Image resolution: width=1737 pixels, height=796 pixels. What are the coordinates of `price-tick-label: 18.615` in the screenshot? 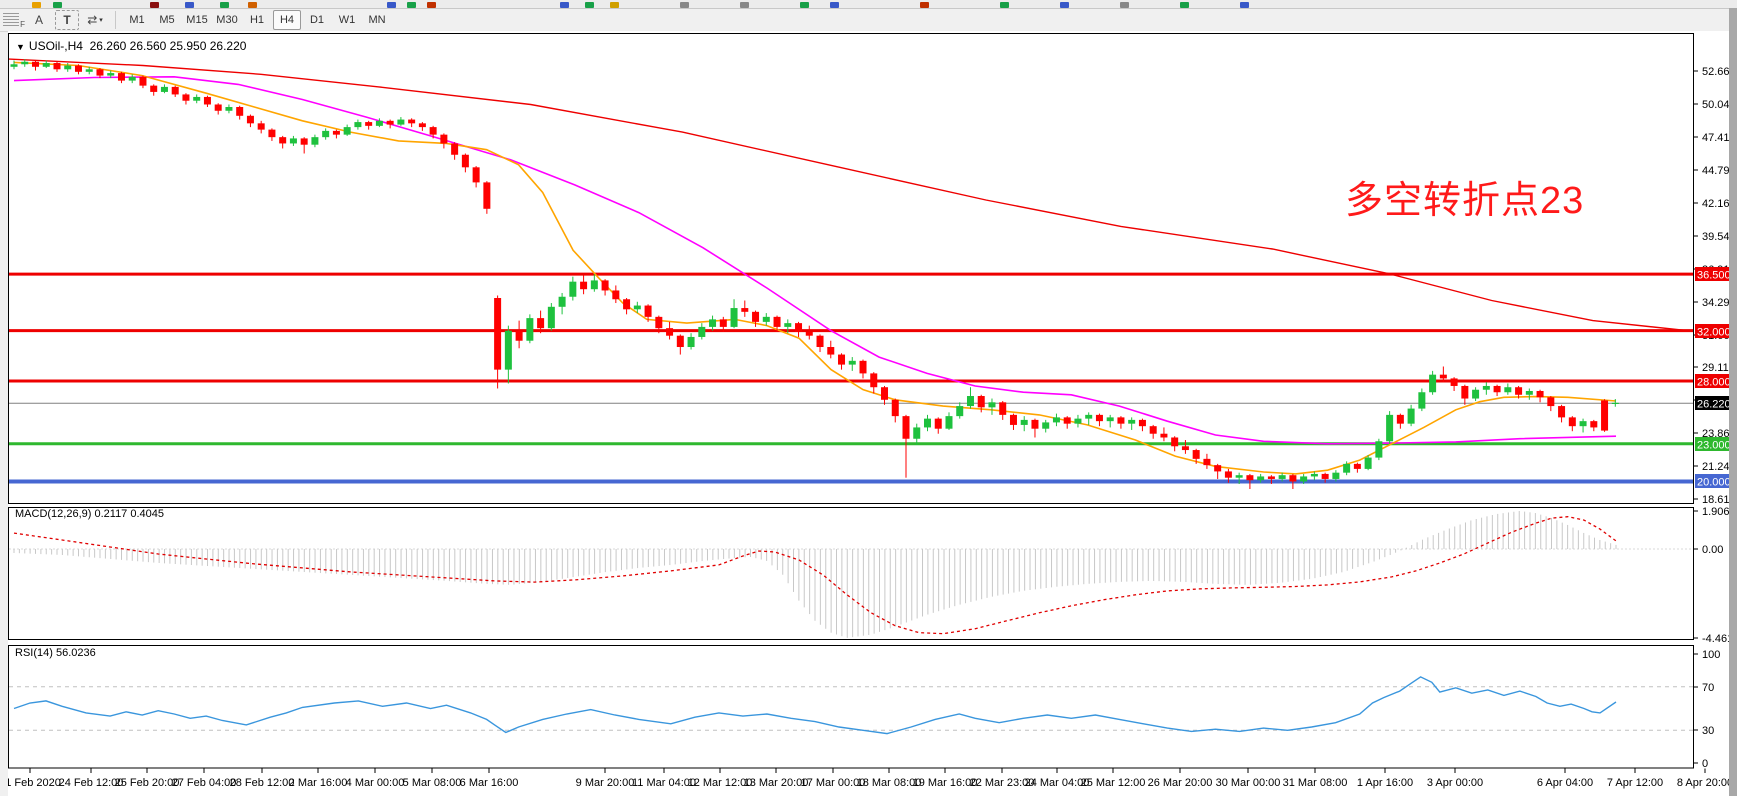 It's located at (1715, 500).